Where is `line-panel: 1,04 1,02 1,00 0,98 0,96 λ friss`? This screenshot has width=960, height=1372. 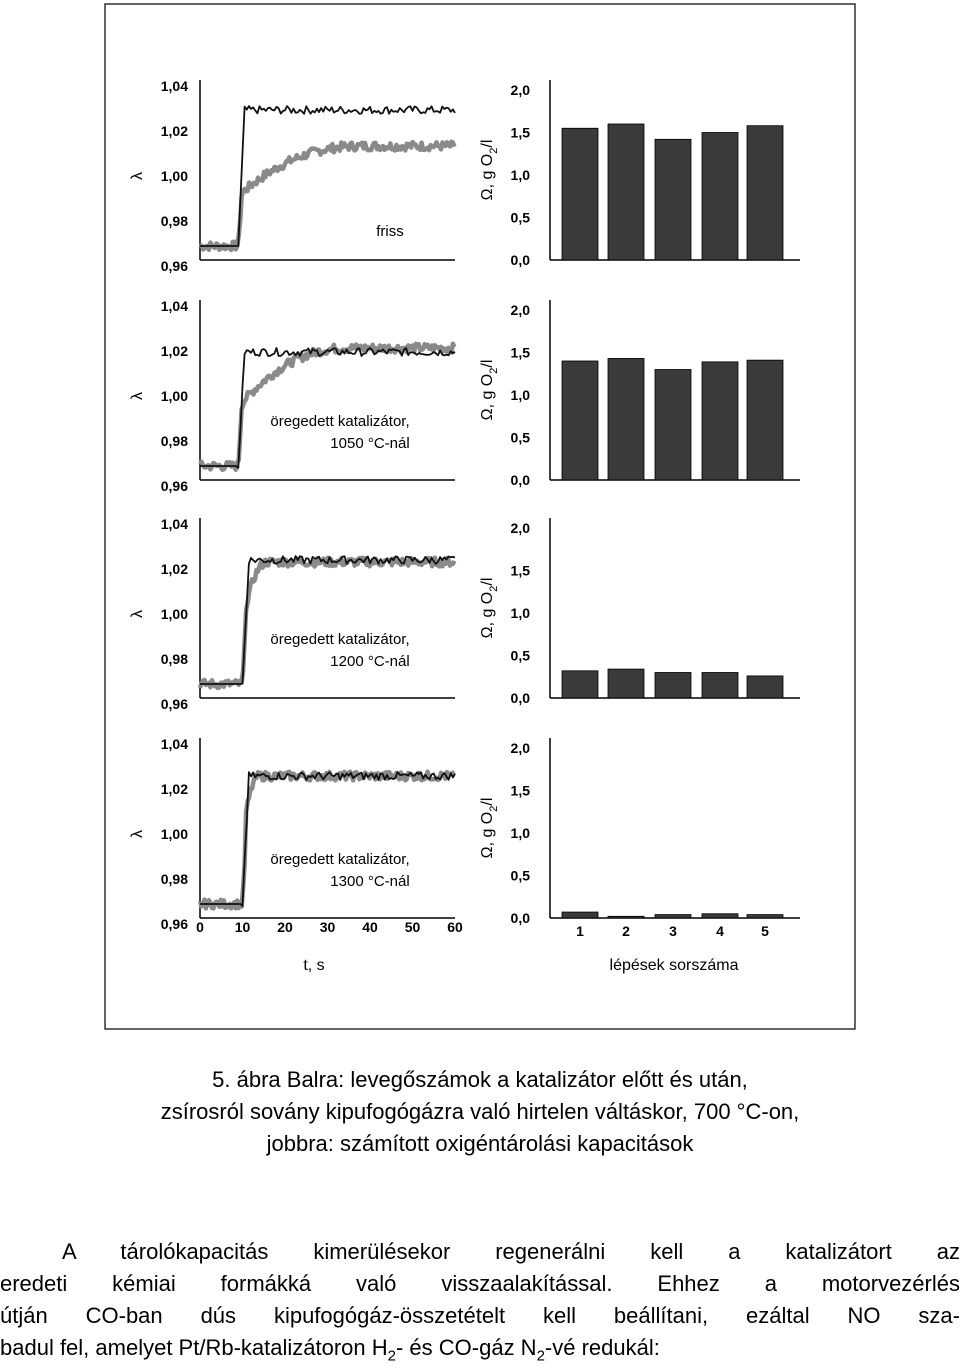
line-panel: 1,04 1,02 1,00 0,98 0,96 λ friss is located at coordinates (293, 176).